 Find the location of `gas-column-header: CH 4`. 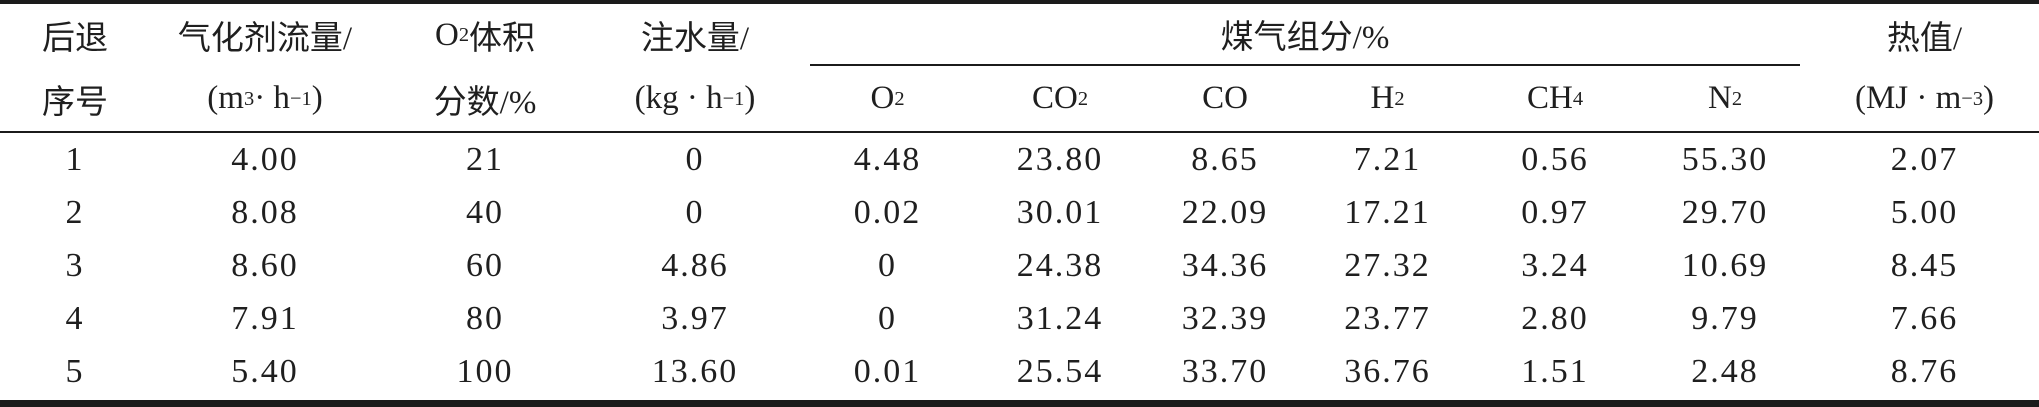

gas-column-header: CH 4 is located at coordinates (1555, 98).